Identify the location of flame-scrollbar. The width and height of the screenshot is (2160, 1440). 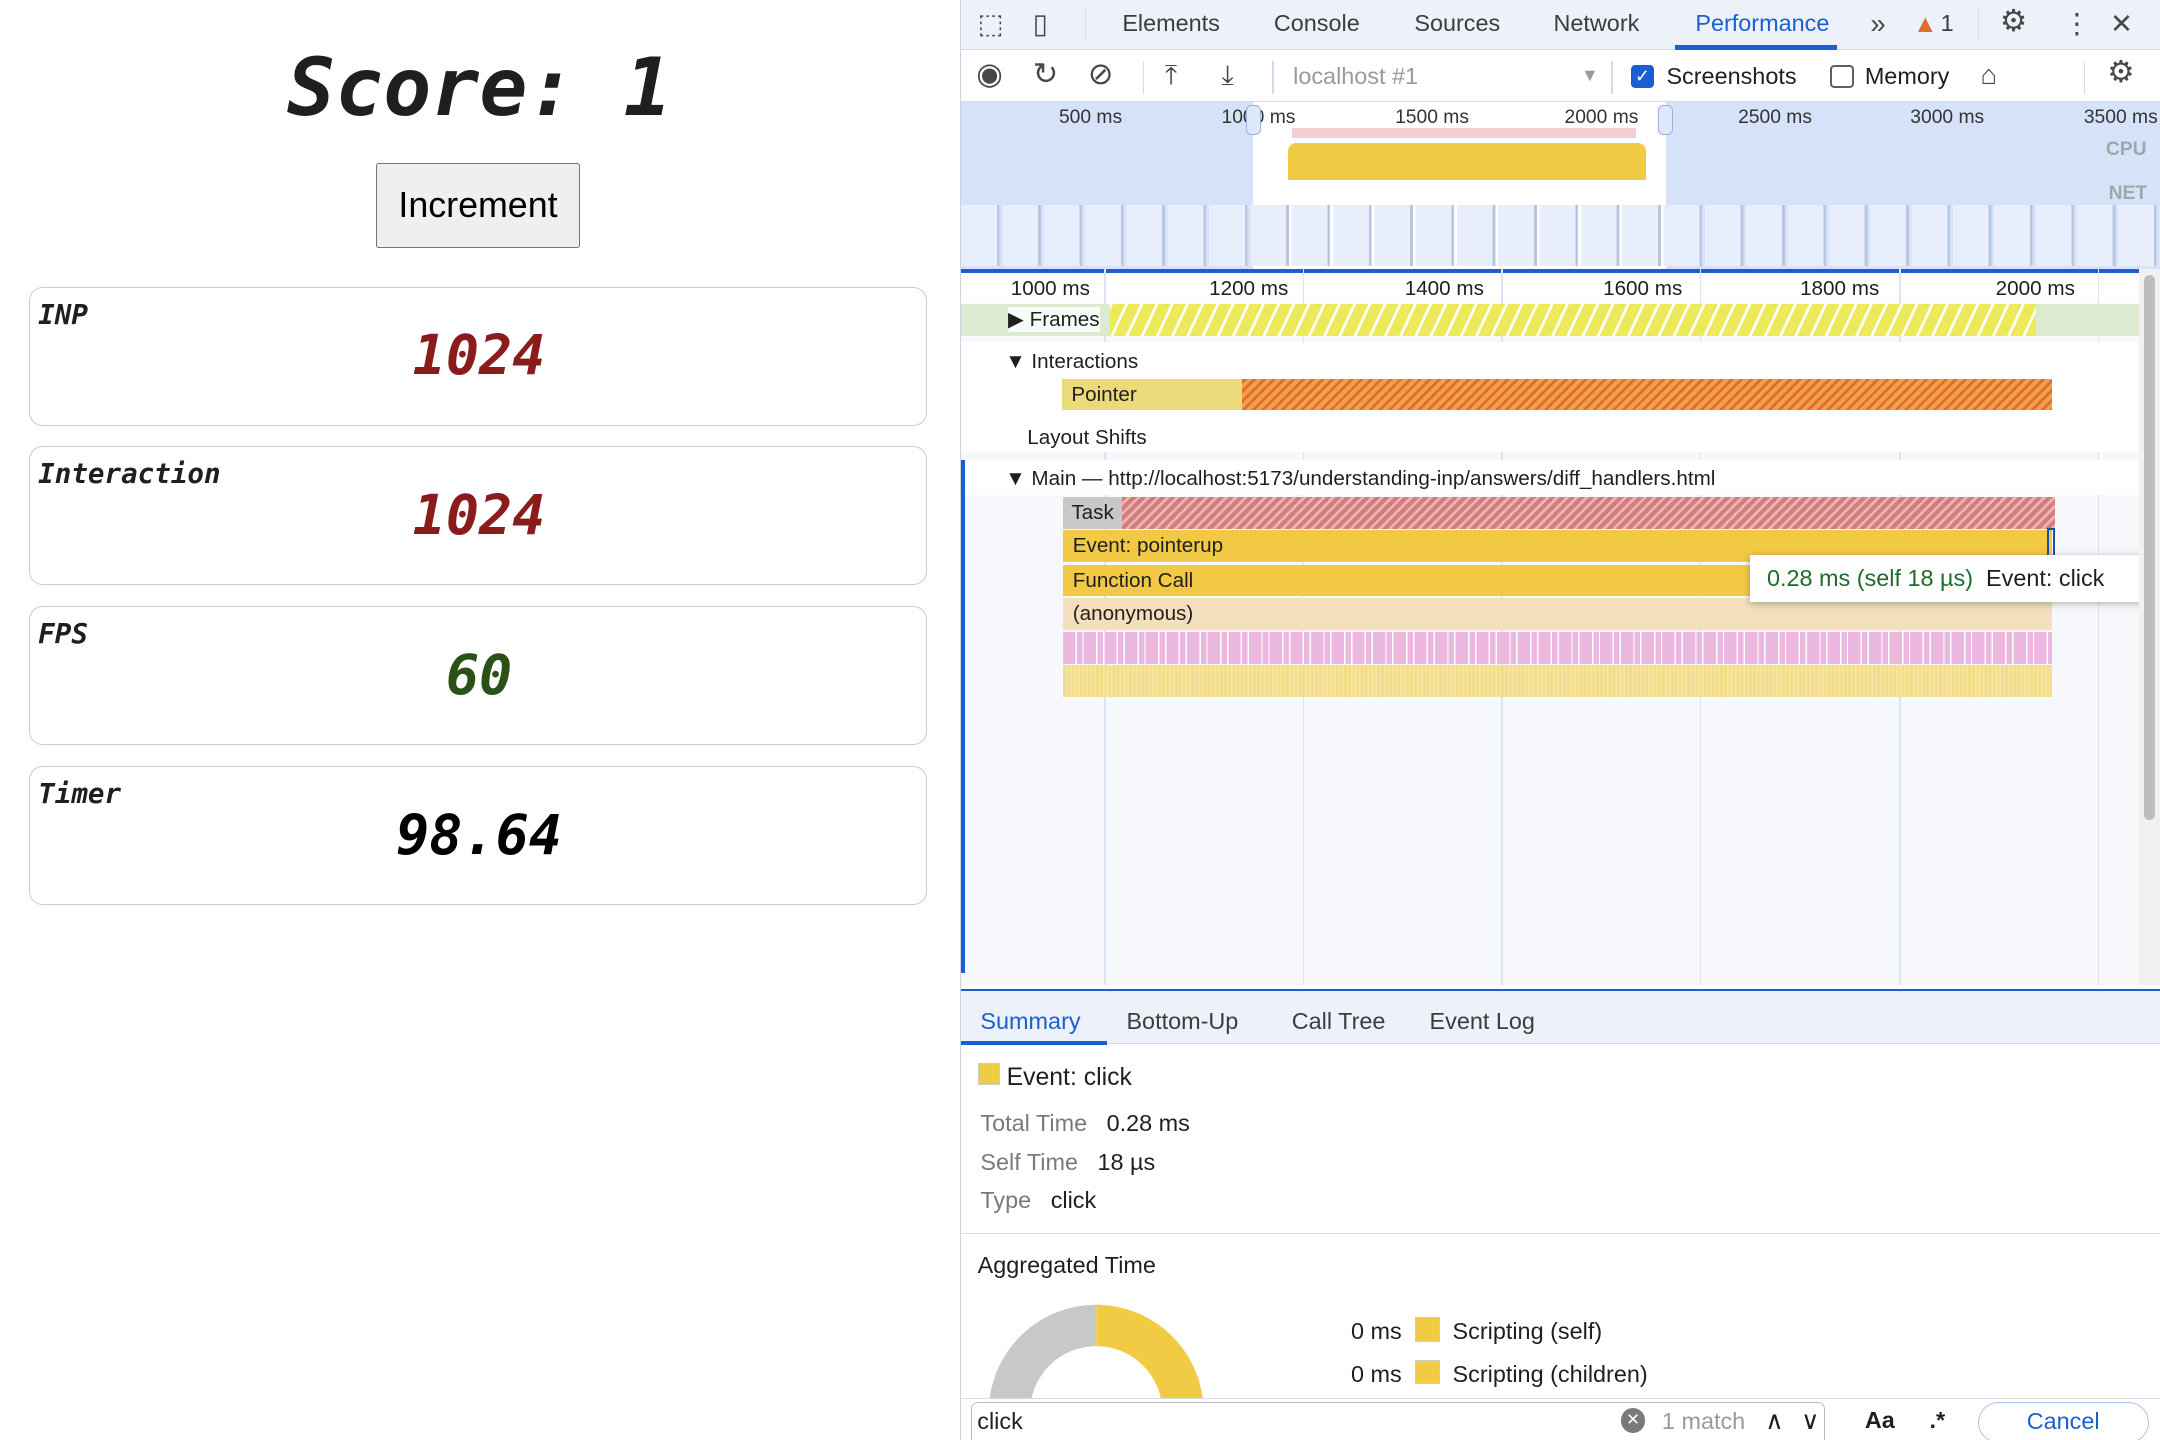
(2149, 626).